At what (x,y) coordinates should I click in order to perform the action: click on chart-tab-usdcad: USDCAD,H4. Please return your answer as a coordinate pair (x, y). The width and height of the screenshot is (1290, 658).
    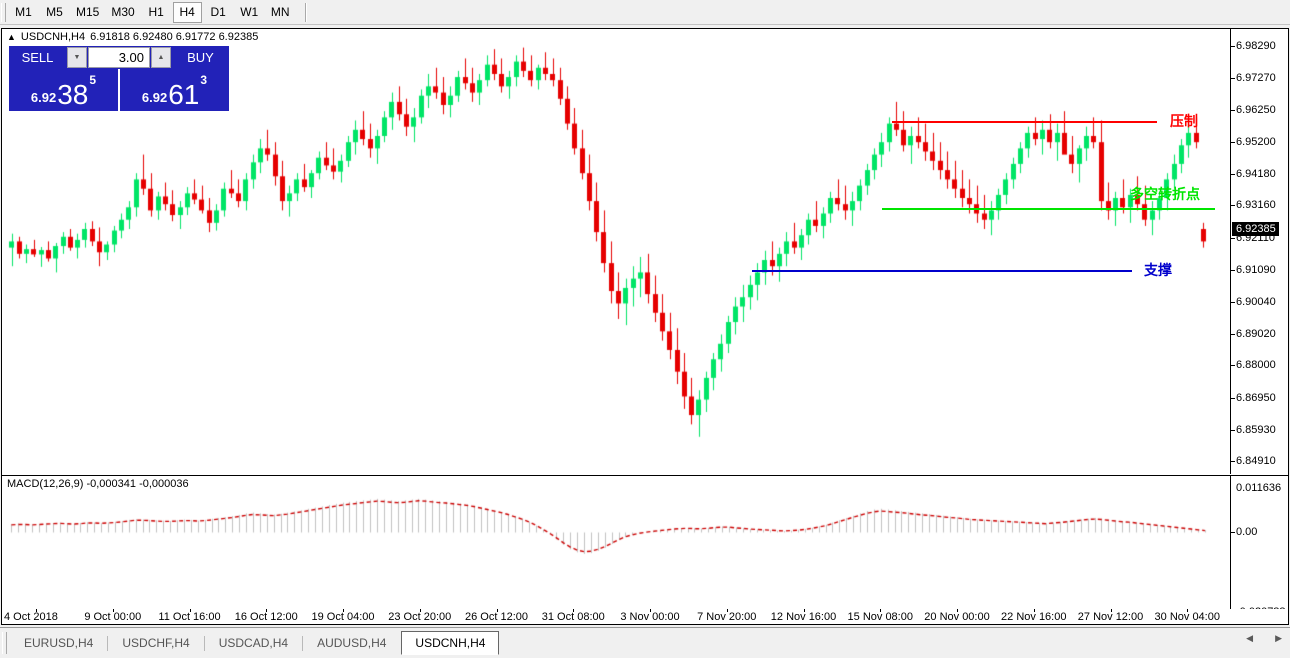
    Looking at the image, I should click on (253, 643).